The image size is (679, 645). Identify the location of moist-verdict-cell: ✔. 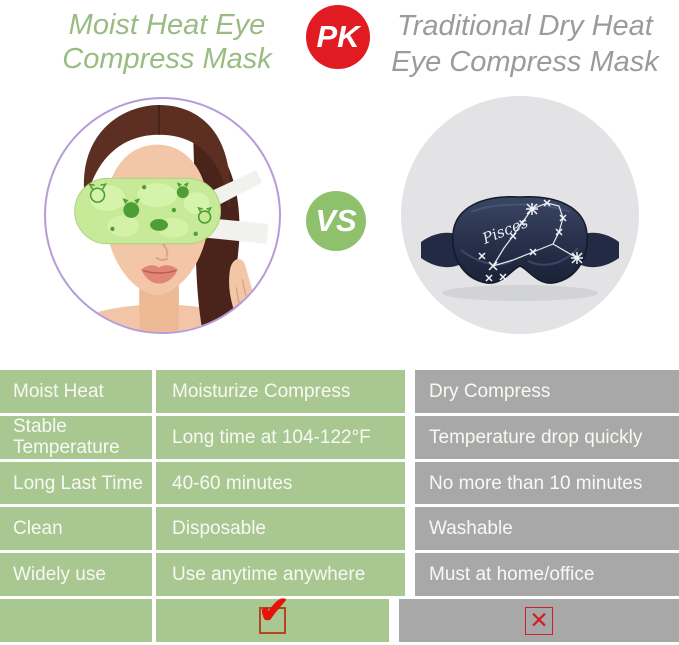
(272, 616).